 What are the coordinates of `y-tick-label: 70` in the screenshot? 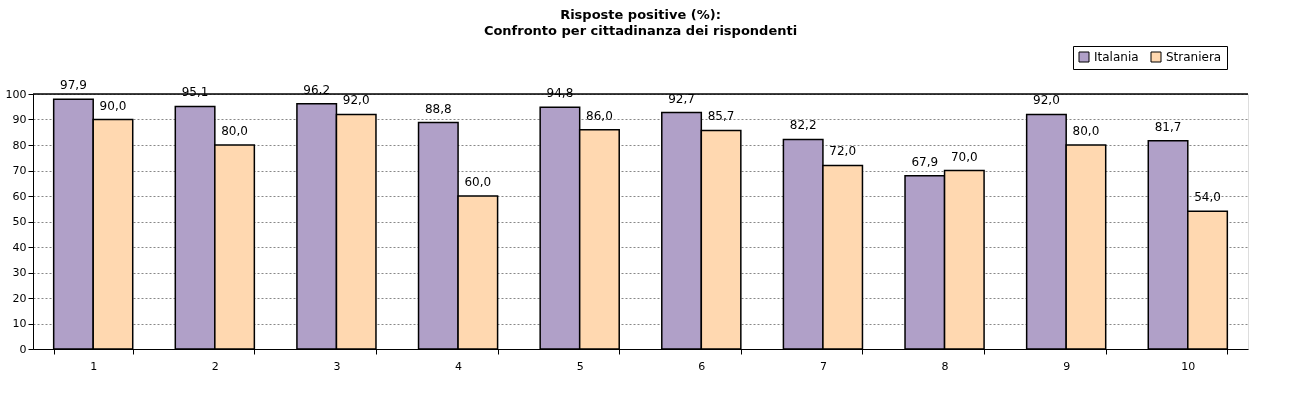 It's located at (19, 170).